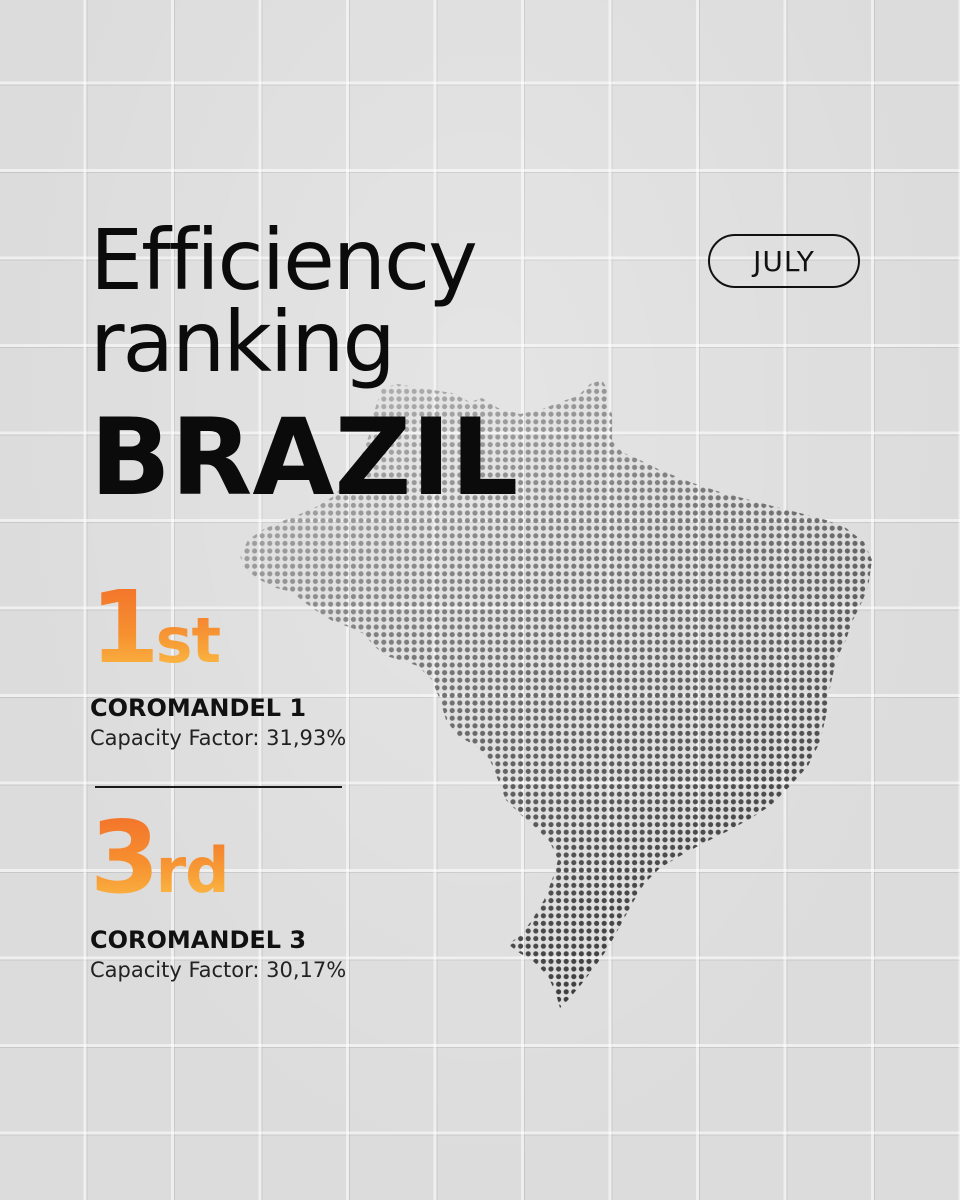 The image size is (960, 1200). Describe the element at coordinates (218, 969) in the screenshot. I see `capacity-factor: Capacity Factor: 30,17%` at that location.